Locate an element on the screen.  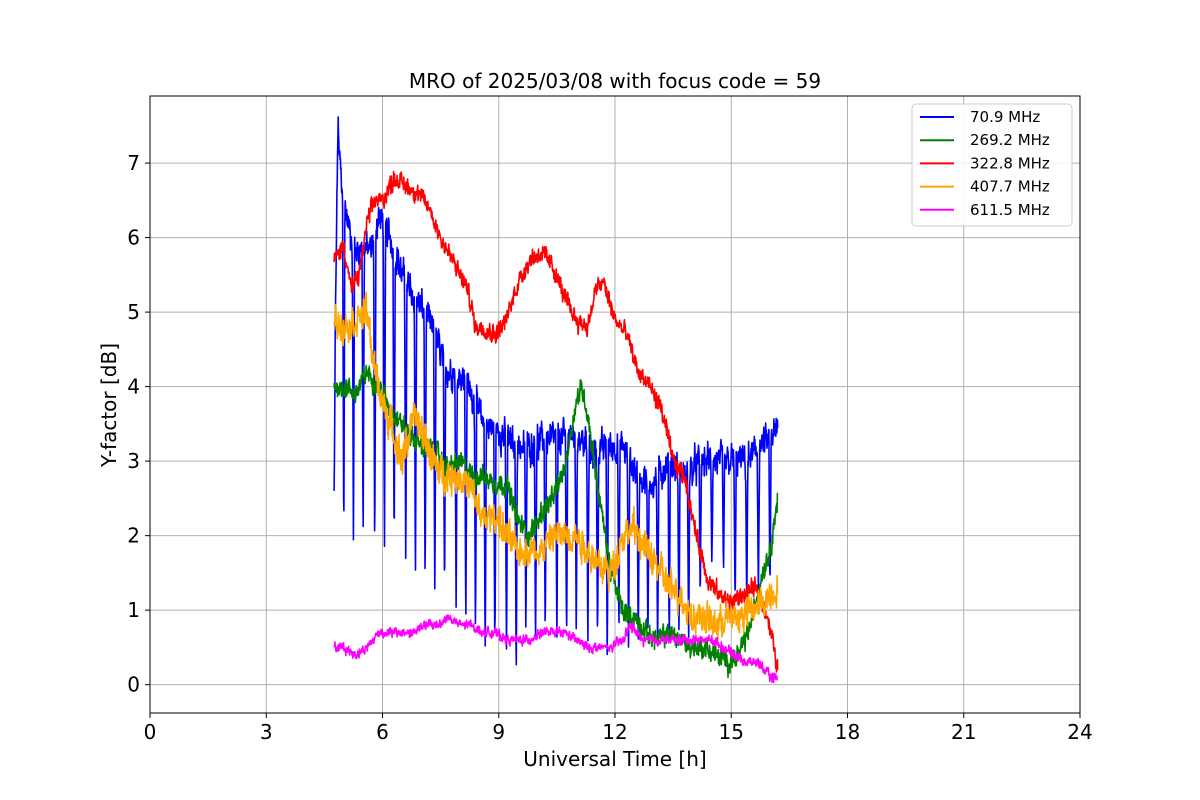
legend-item: 269.2 MHz is located at coordinates (985, 140).